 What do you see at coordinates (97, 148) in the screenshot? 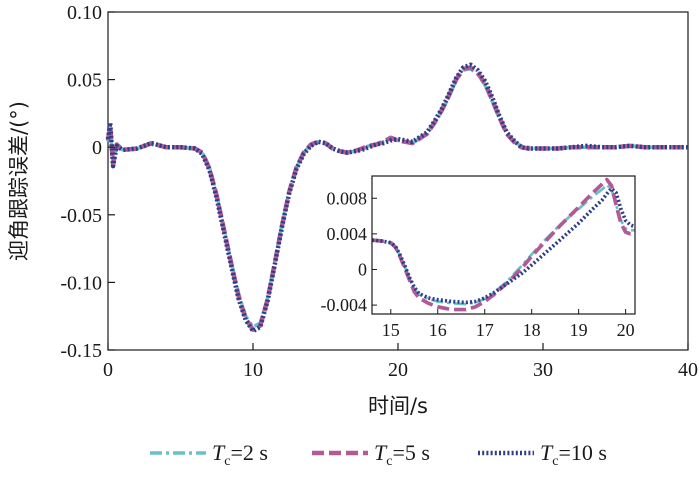
I see `y-tick-label: 0` at bounding box center [97, 148].